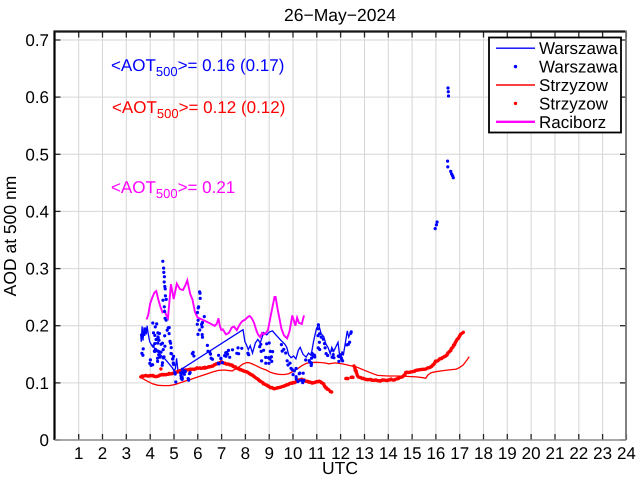 The image size is (640, 480). I want to click on svg-text: 19, so click(507, 453).